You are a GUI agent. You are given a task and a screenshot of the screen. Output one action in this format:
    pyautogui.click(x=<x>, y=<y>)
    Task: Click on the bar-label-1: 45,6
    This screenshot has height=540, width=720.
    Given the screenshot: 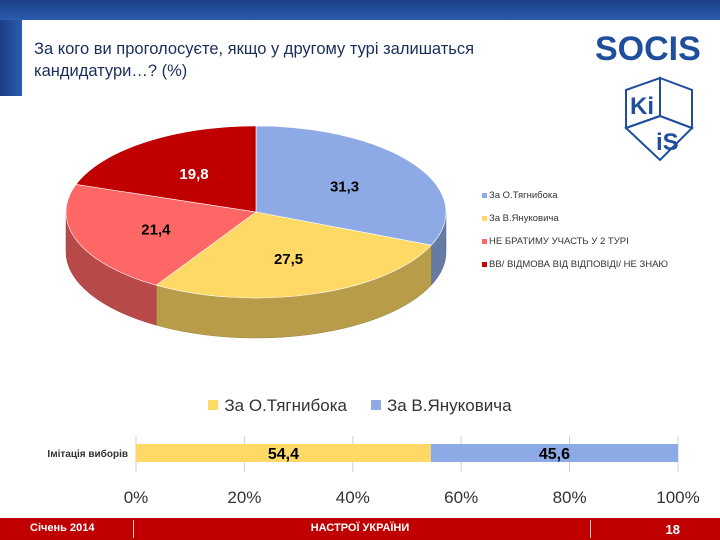 What is the action you would take?
    pyautogui.click(x=554, y=454)
    